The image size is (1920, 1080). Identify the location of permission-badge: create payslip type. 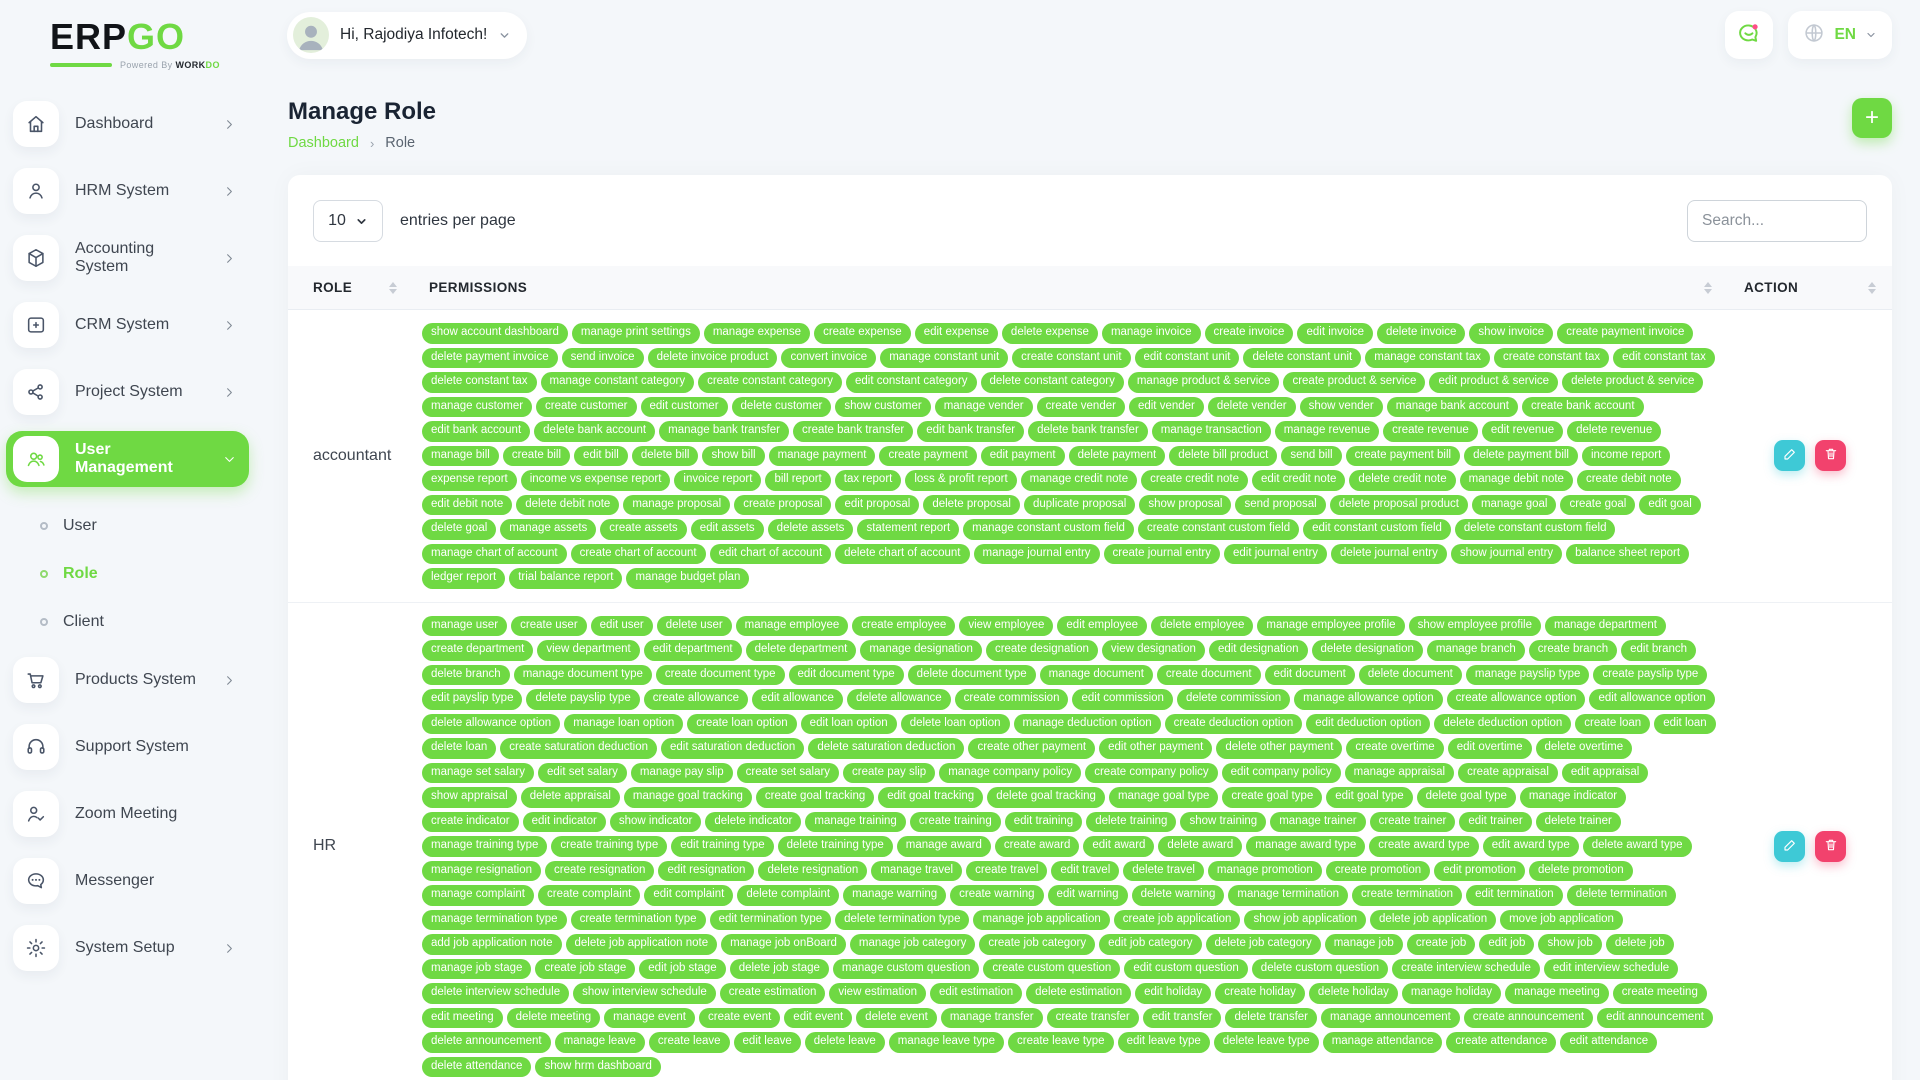
(1650, 674).